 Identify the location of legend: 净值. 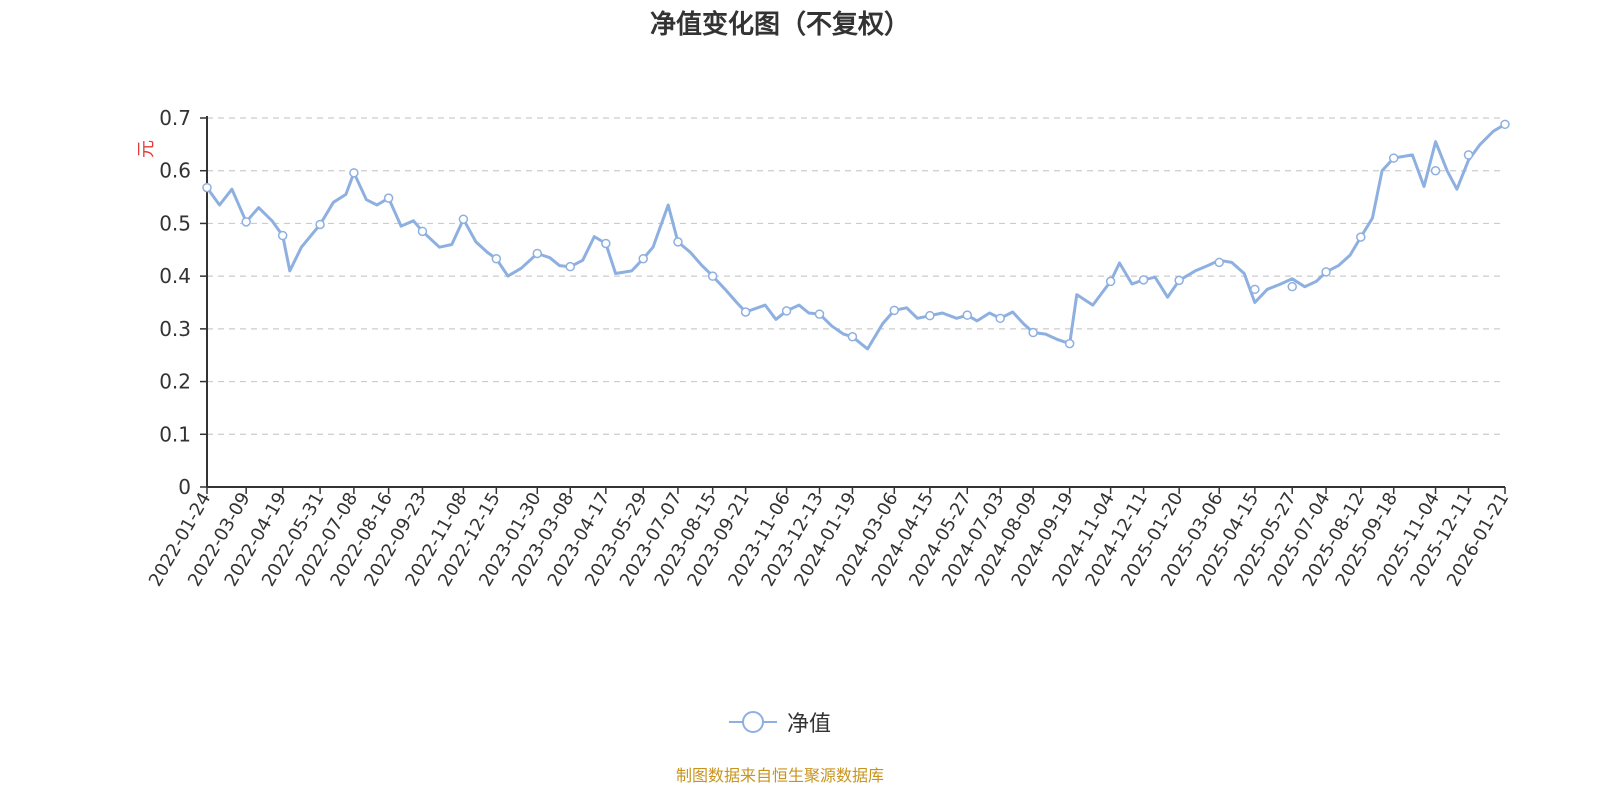
(780, 722).